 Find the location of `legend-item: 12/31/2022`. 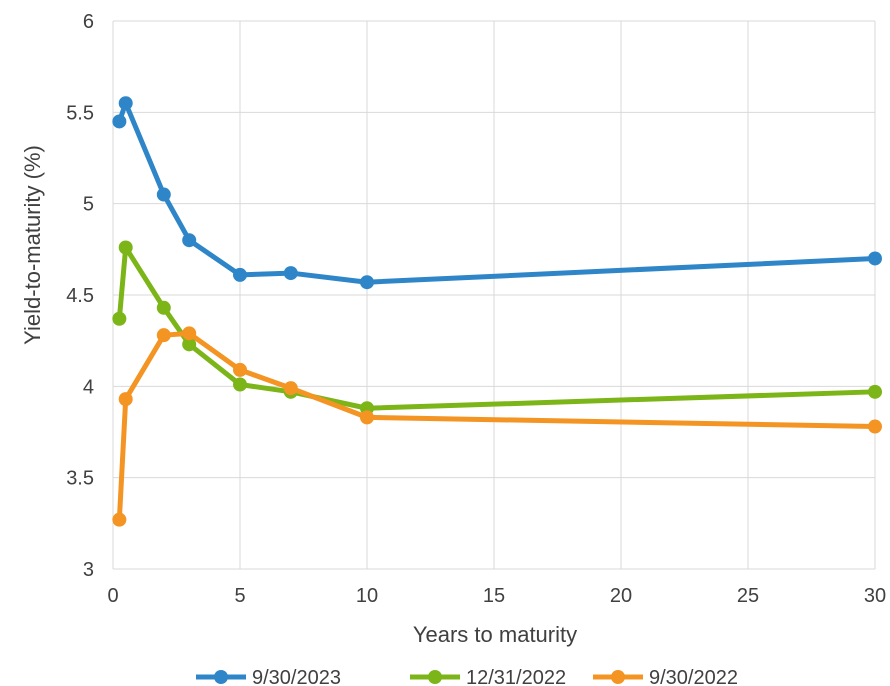

legend-item: 12/31/2022 is located at coordinates (488, 676).